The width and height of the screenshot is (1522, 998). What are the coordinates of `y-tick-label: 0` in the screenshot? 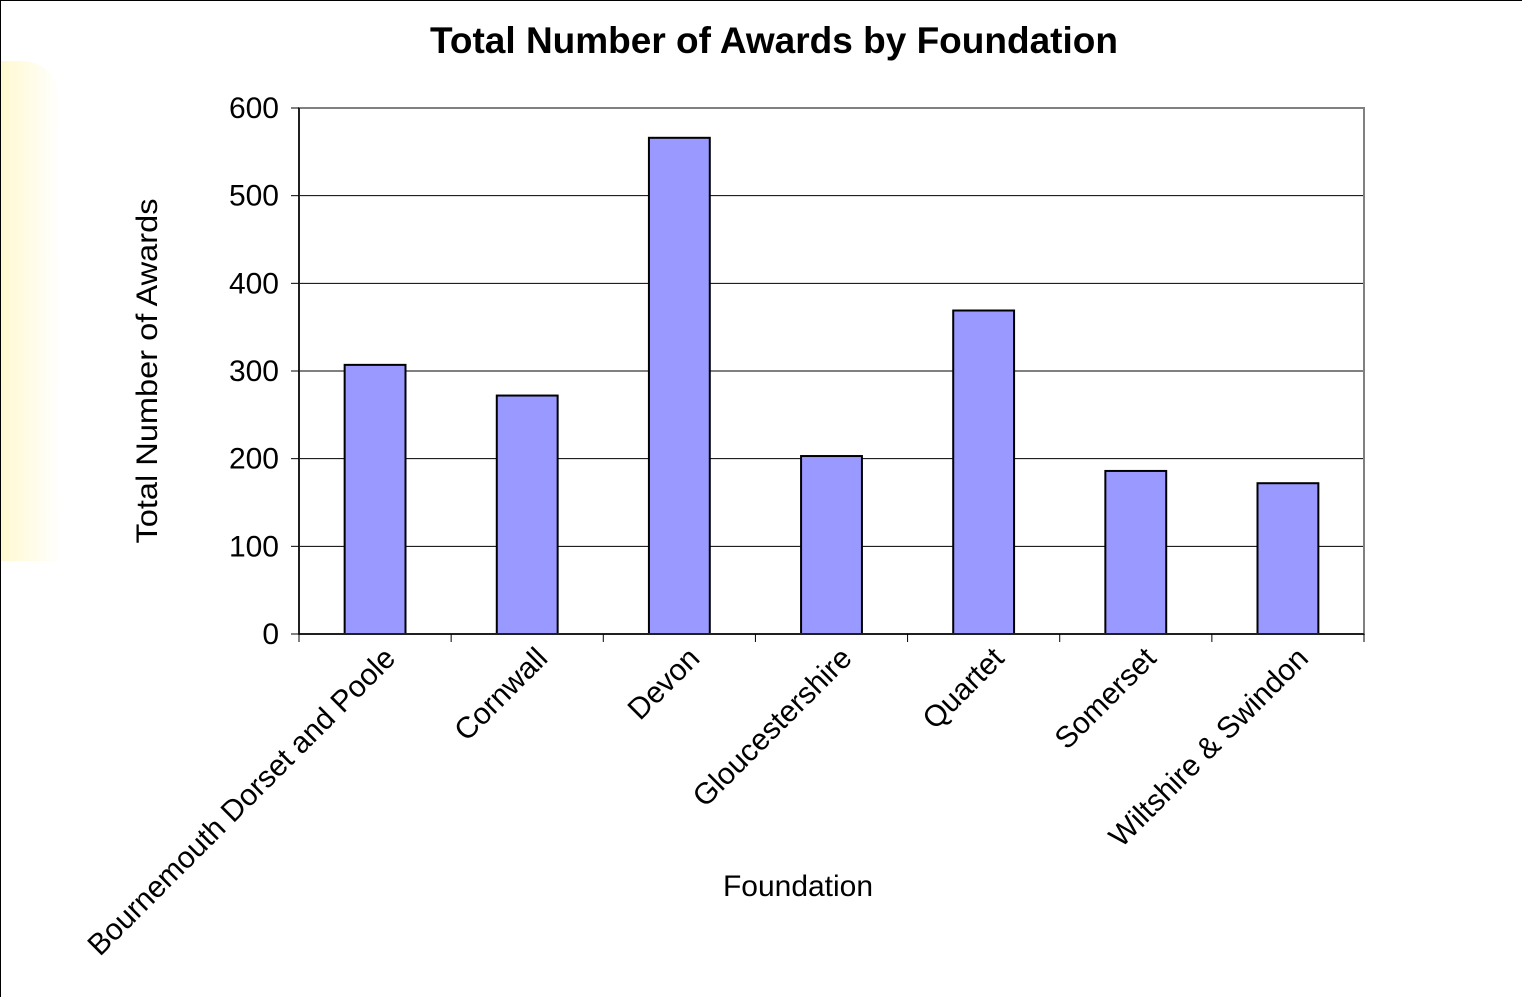 It's located at (270, 634).